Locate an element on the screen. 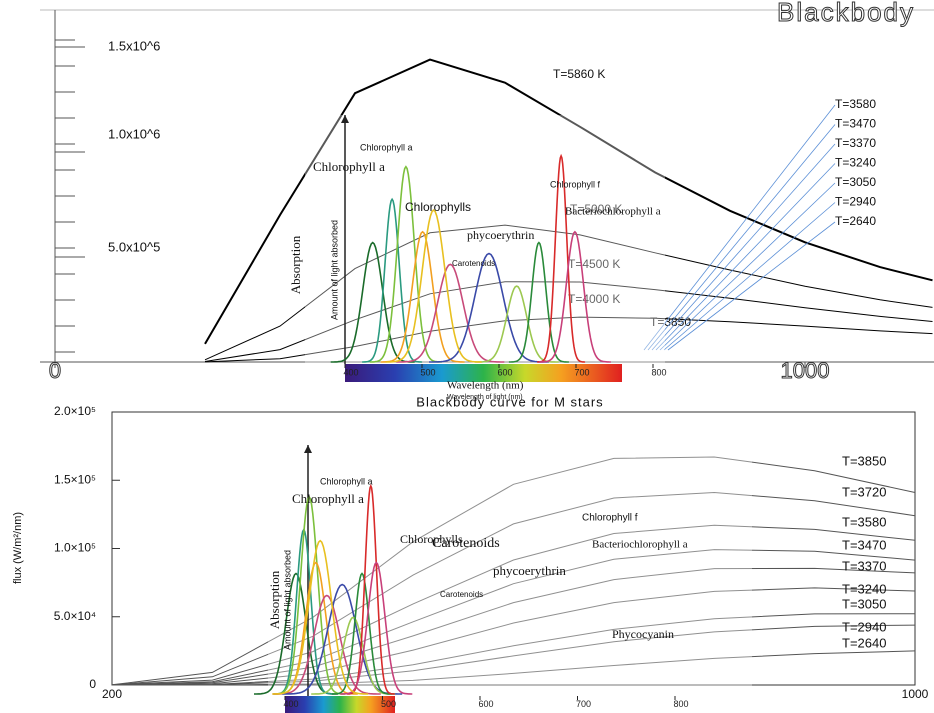  annotation: T=2940 is located at coordinates (855, 202).